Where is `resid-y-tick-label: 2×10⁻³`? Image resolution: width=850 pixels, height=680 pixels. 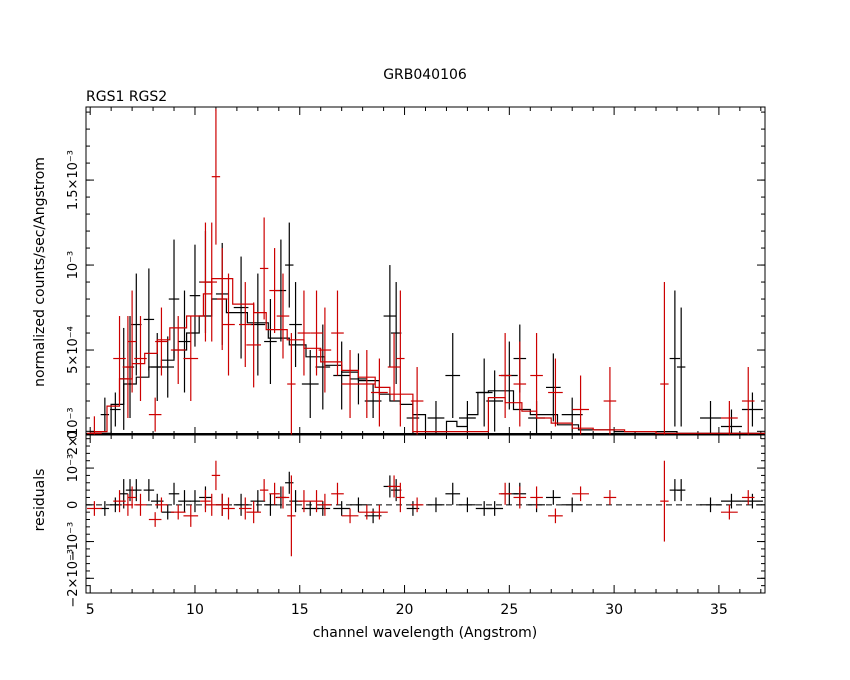 resid-y-tick-label: 2×10⁻³ is located at coordinates (73, 431).